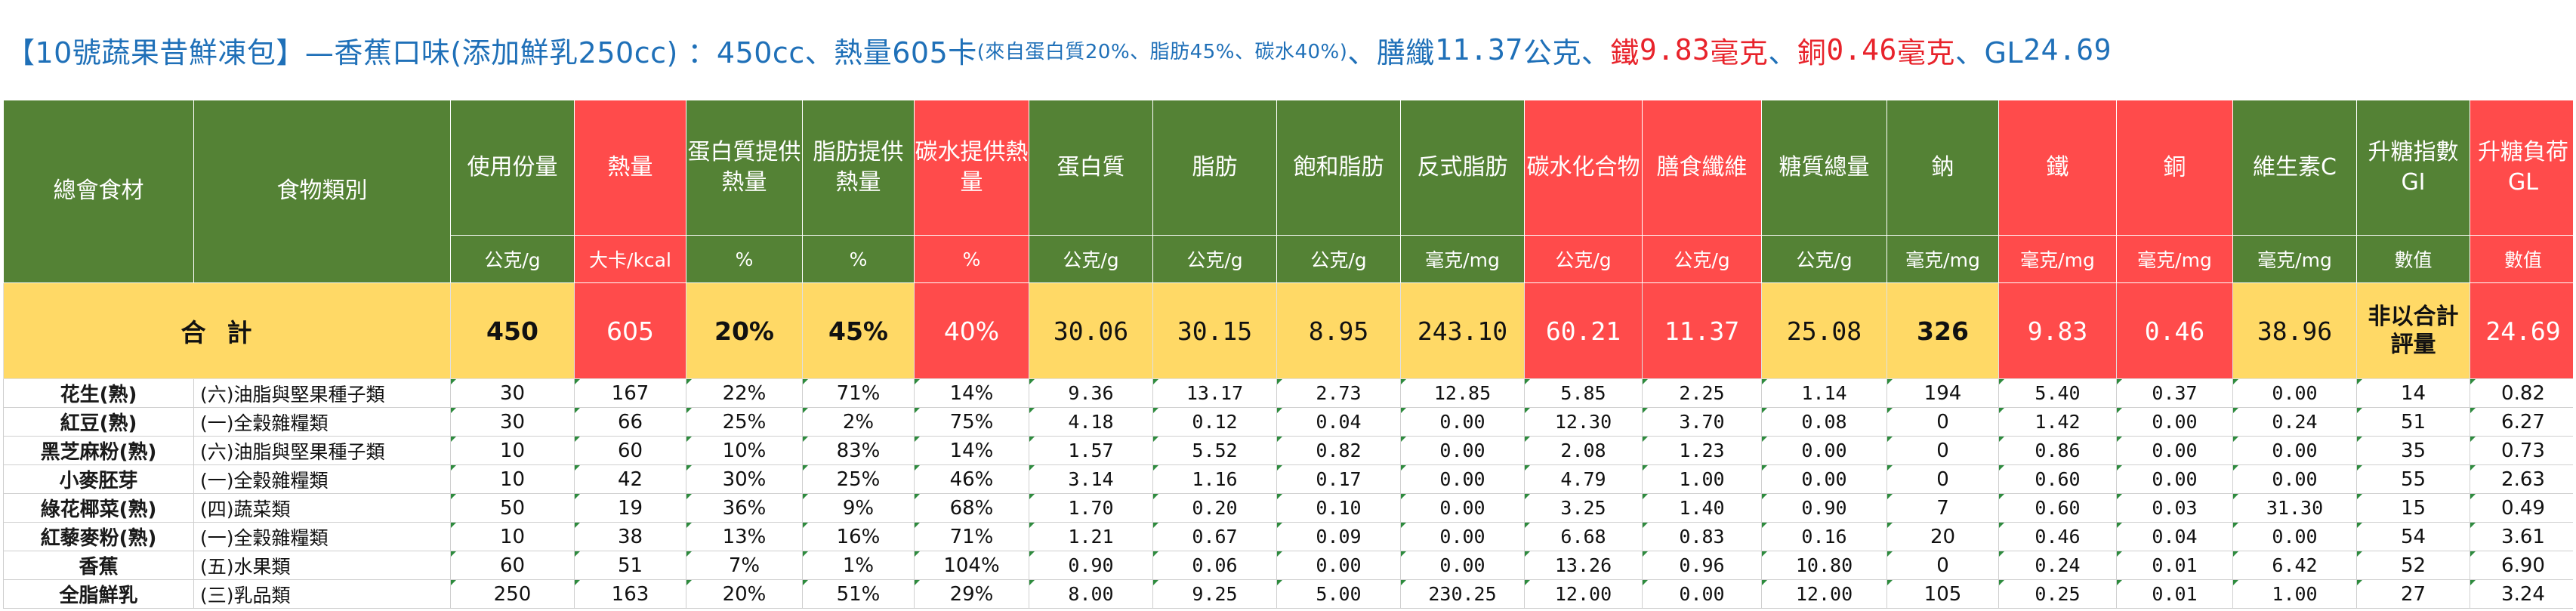  Describe the element at coordinates (1162, 51) in the screenshot. I see `title-energy-breakdown: (來自蛋白質20%、脂肪45%、碳水40%)` at that location.